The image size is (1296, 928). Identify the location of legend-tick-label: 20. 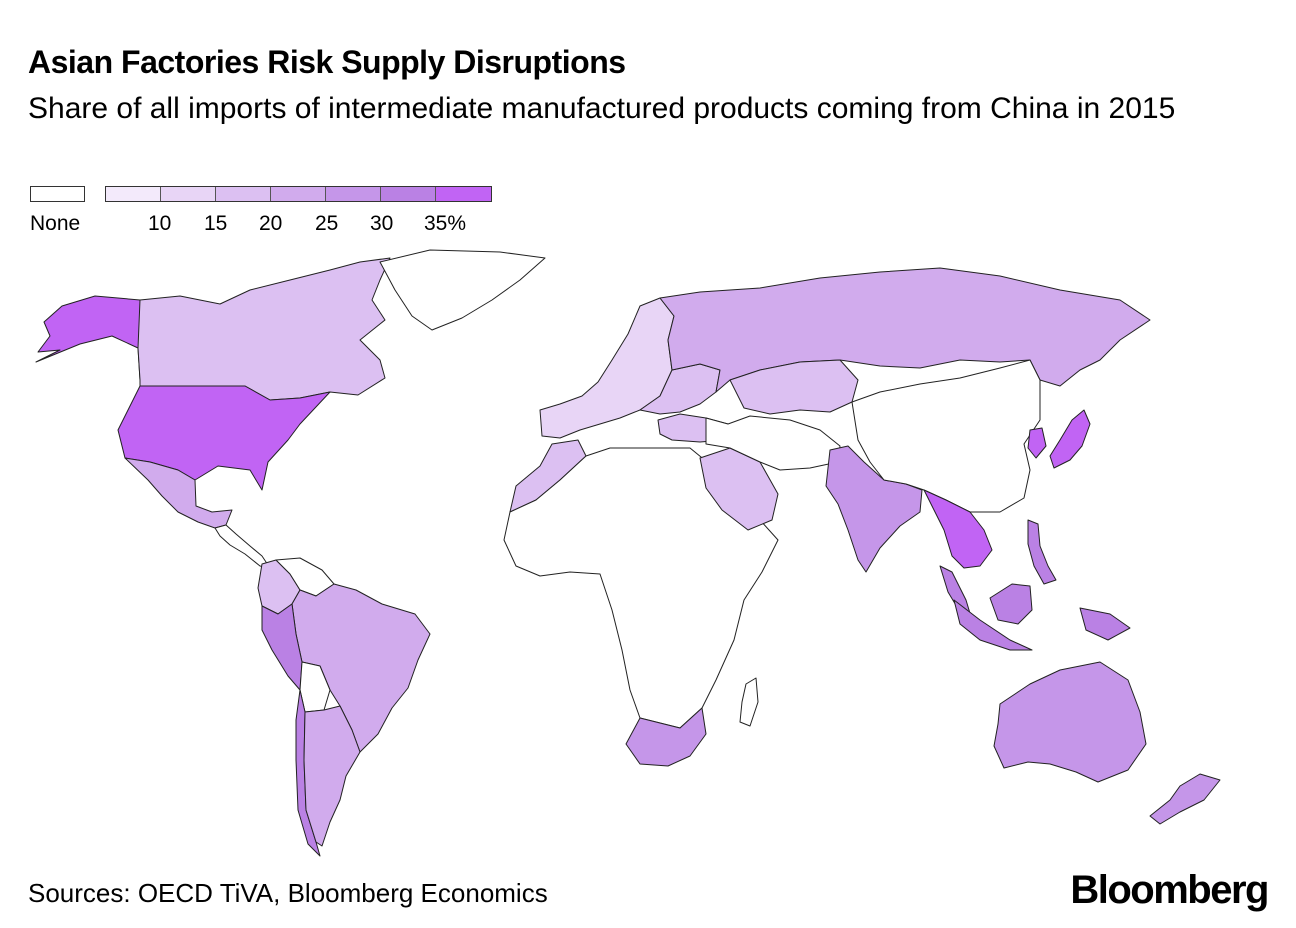
(271, 223).